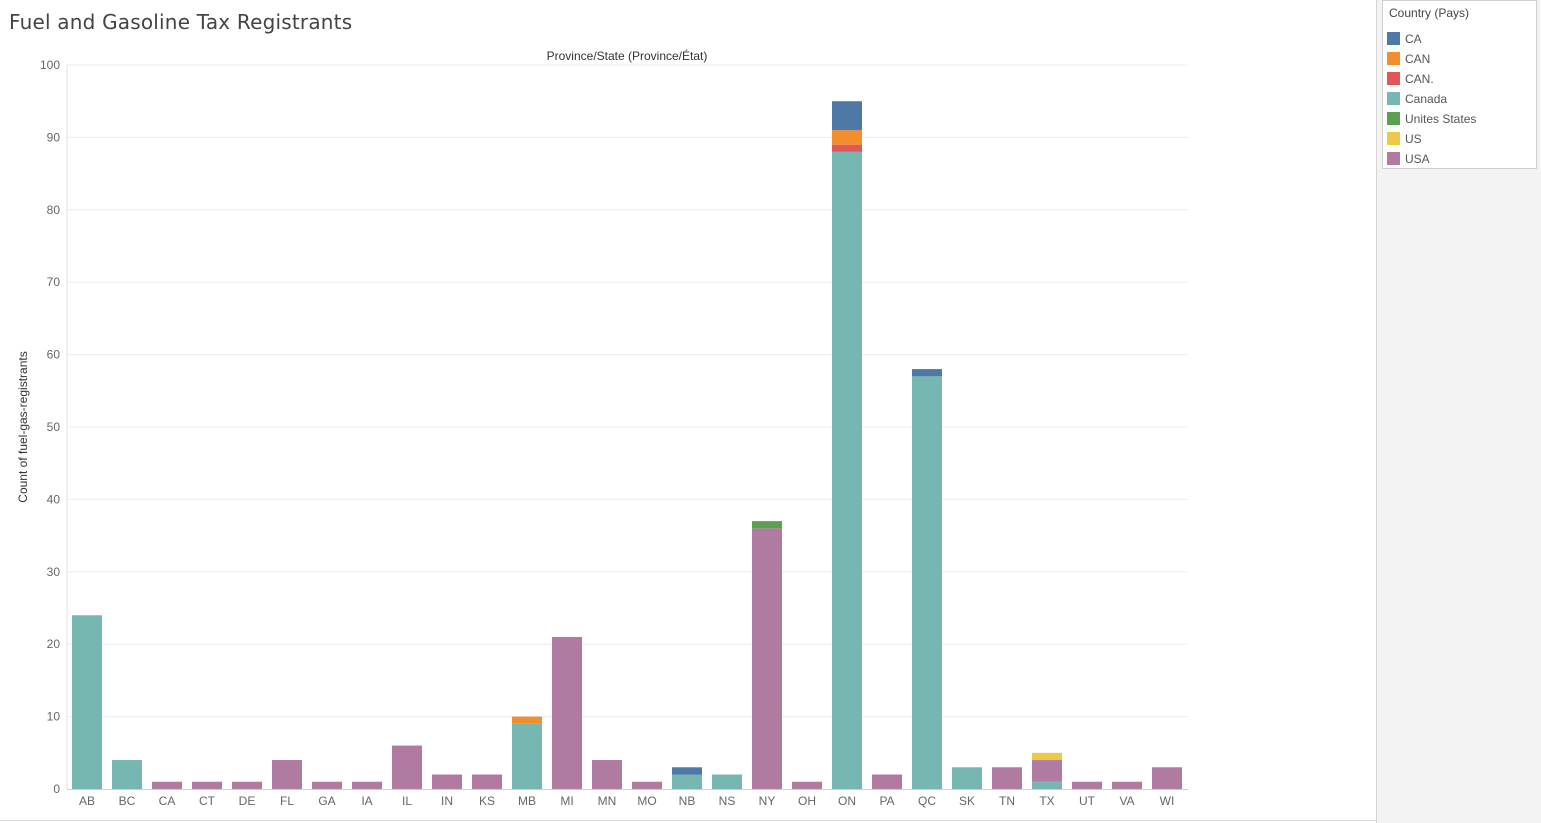 This screenshot has height=823, width=1541. I want to click on x-tick-label: KS, so click(487, 801).